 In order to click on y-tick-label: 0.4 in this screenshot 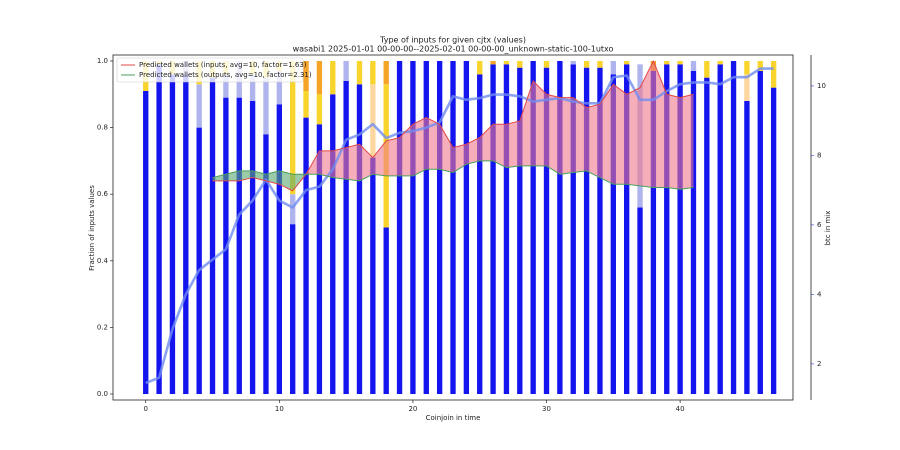, I will do `click(103, 261)`.